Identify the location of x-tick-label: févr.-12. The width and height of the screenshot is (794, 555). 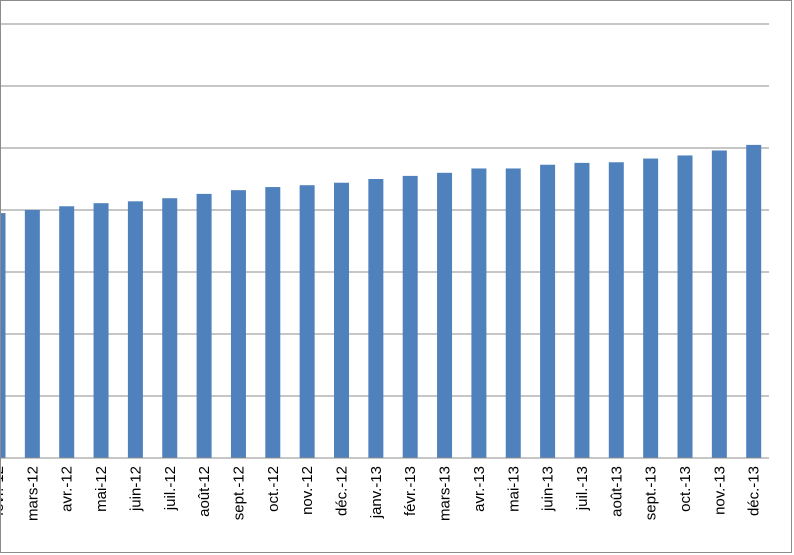
(4, 491).